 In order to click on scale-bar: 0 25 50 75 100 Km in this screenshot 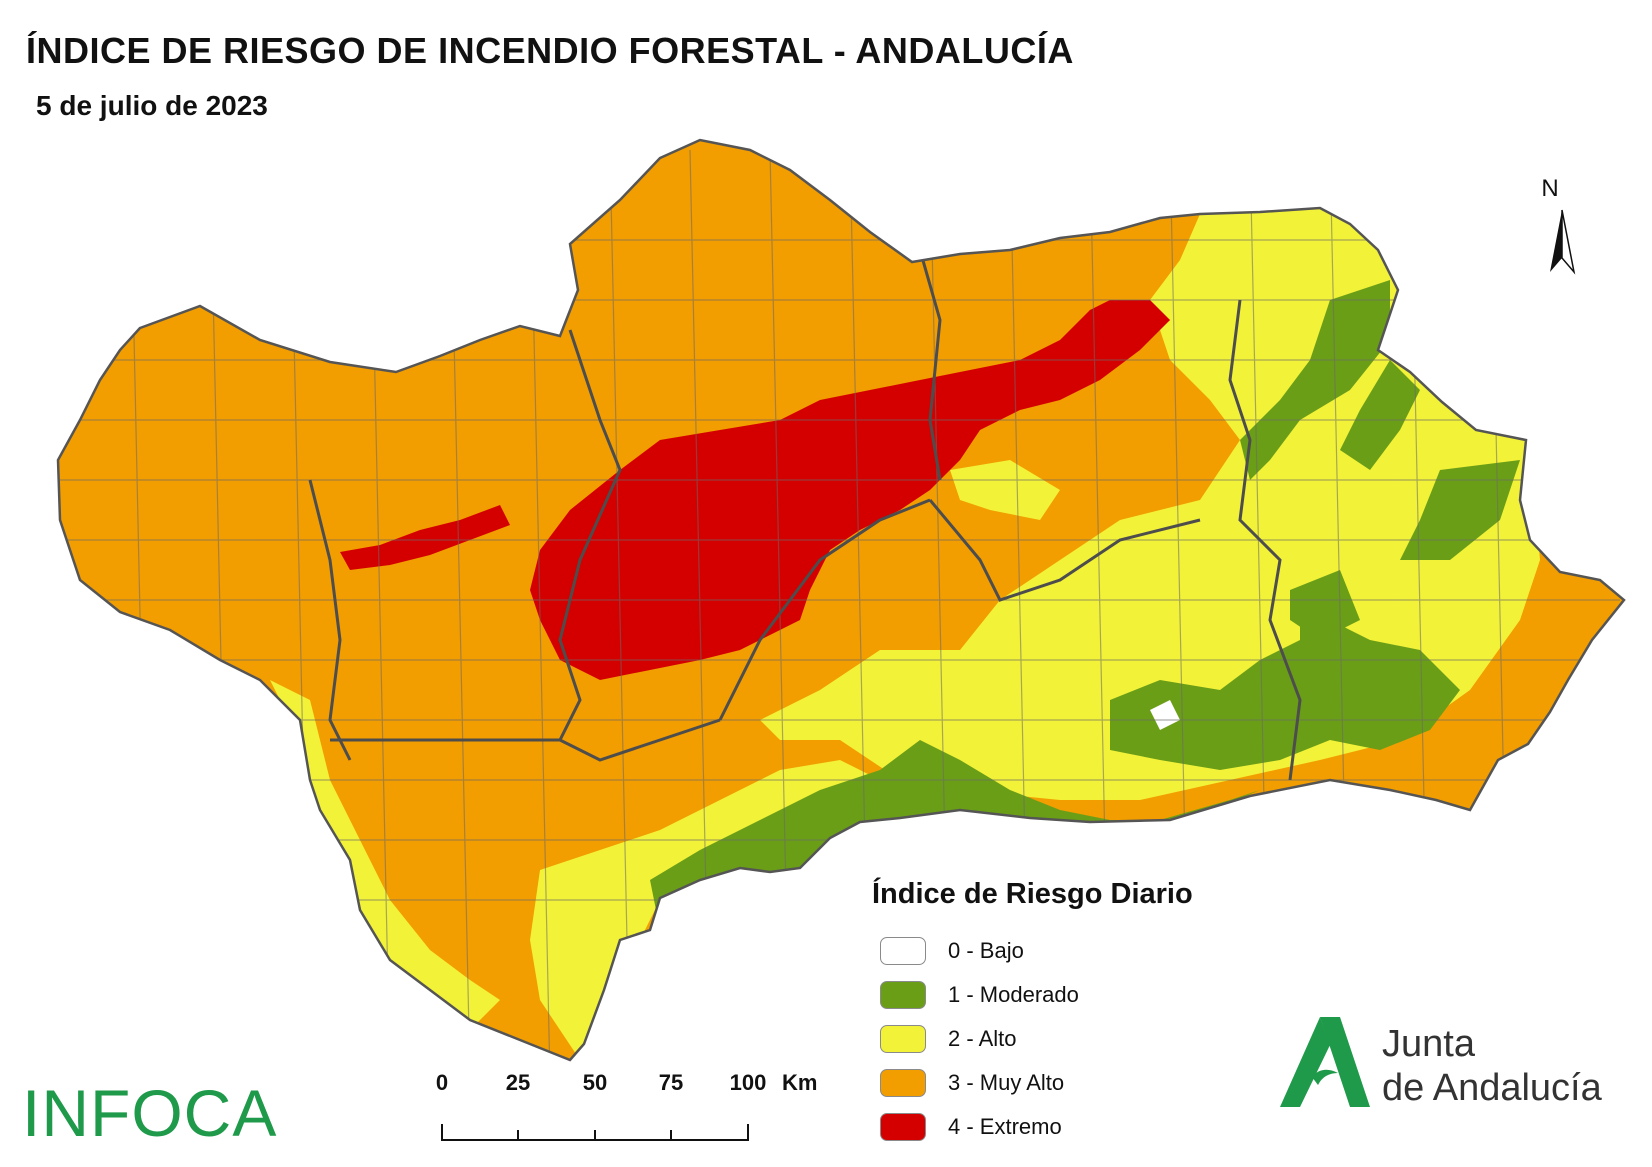, I will do `click(630, 1085)`.